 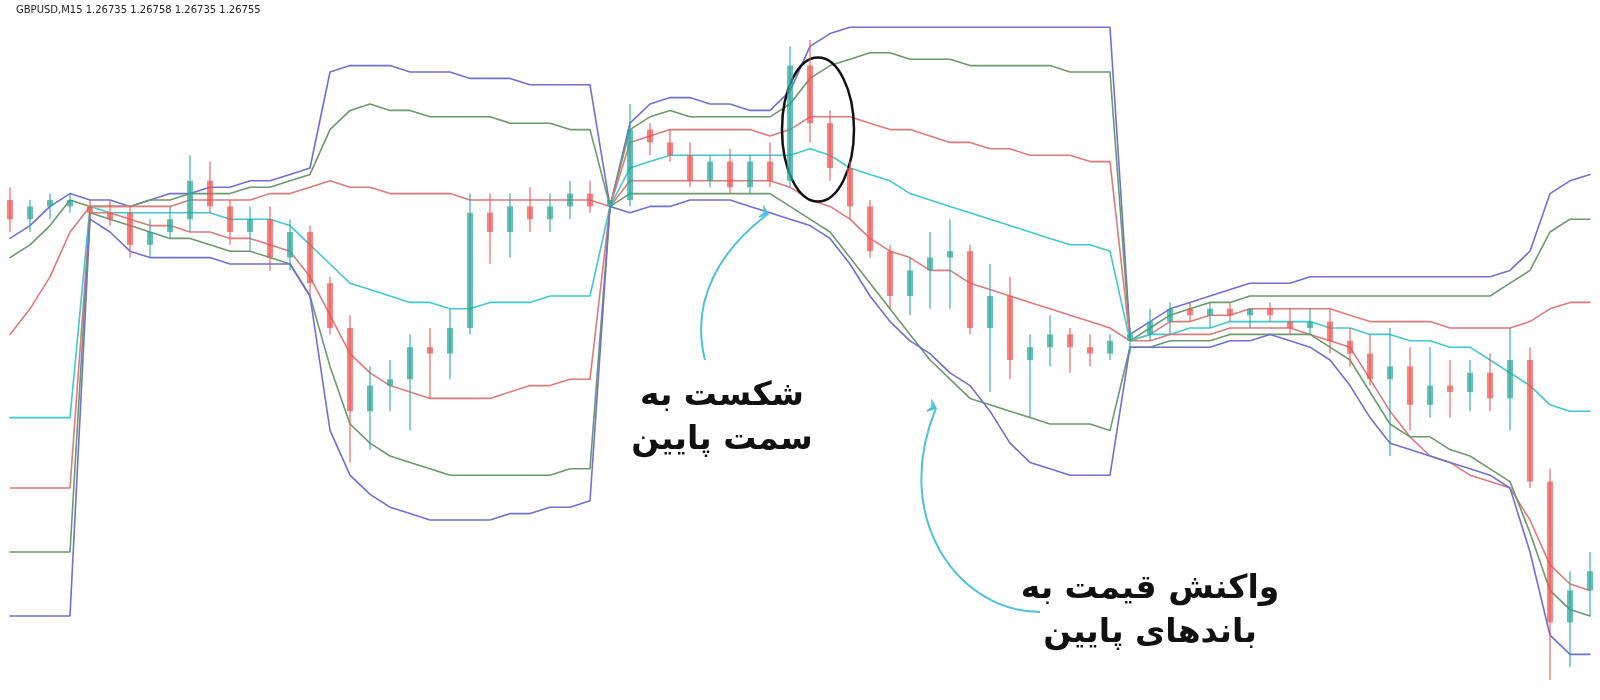 What do you see at coordinates (722, 416) in the screenshot?
I see `annotation: شکست به سمت پایین` at bounding box center [722, 416].